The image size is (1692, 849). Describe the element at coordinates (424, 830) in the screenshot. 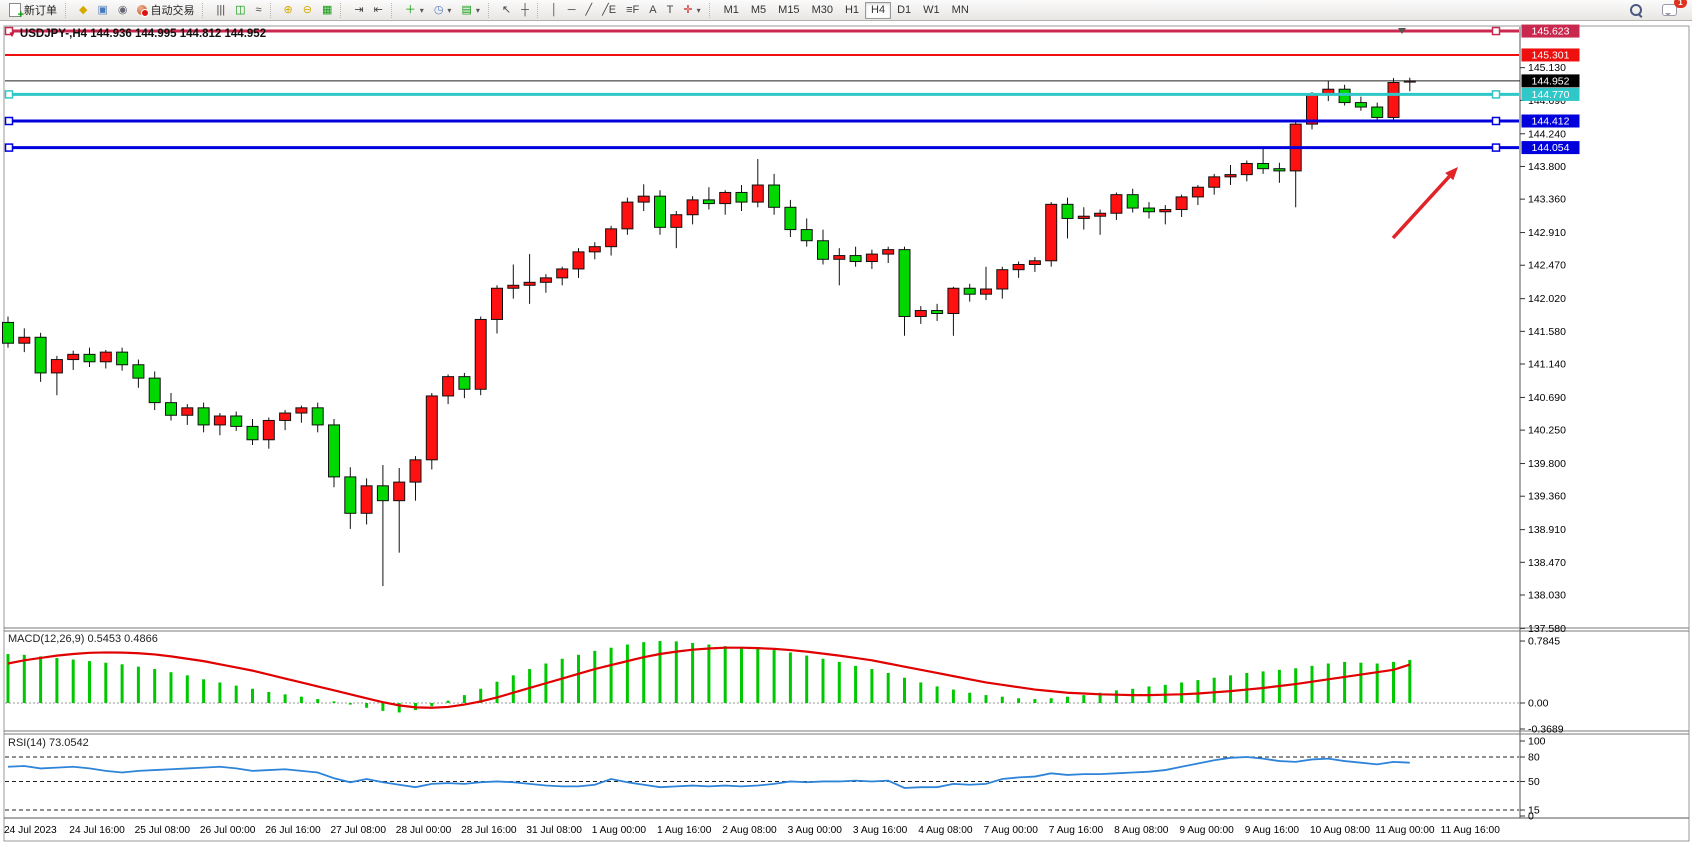

I see `svg-text: 28 Jul 00:00` at that location.